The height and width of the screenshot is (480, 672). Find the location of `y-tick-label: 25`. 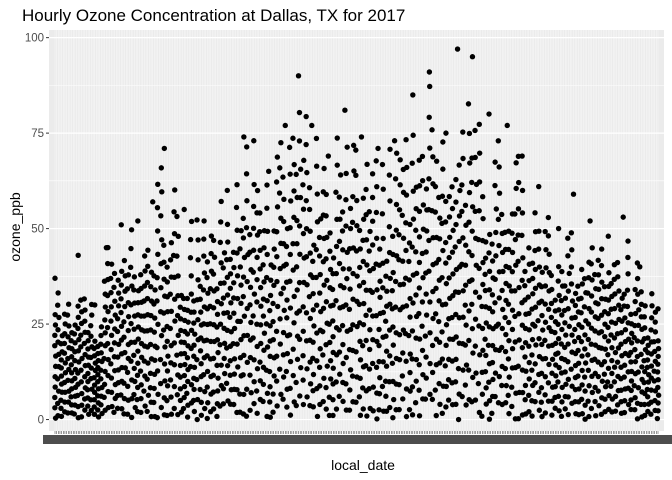

y-tick-label: 25 is located at coordinates (37, 325).